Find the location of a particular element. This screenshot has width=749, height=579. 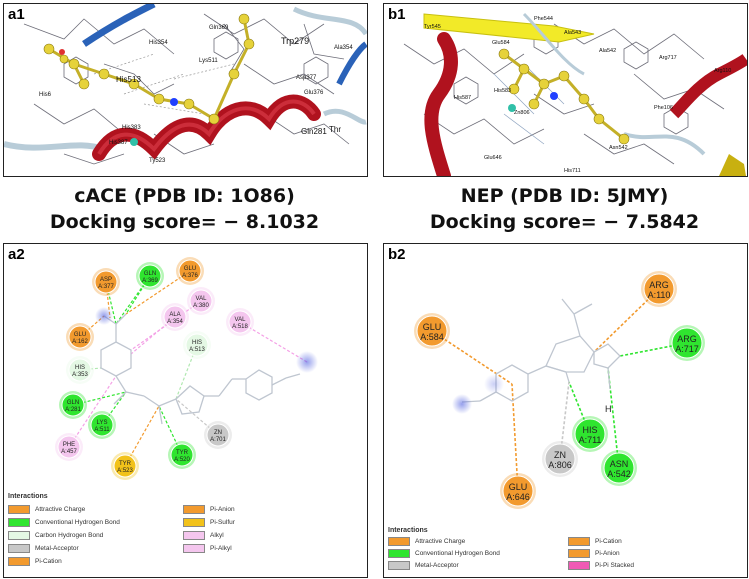

legend-label: Pi-Cation is located at coordinates (608, 541).